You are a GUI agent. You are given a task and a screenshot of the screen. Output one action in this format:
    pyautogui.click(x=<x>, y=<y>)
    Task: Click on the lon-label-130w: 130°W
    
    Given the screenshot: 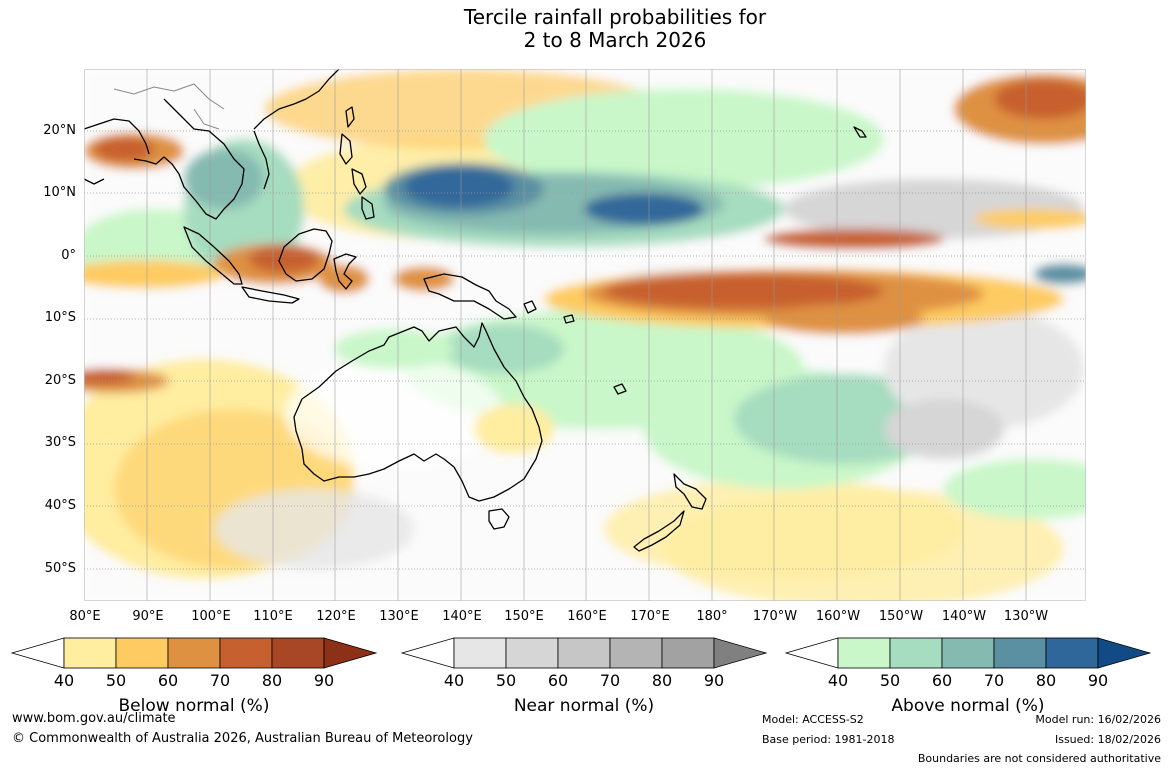 What is the action you would take?
    pyautogui.click(x=1026, y=616)
    